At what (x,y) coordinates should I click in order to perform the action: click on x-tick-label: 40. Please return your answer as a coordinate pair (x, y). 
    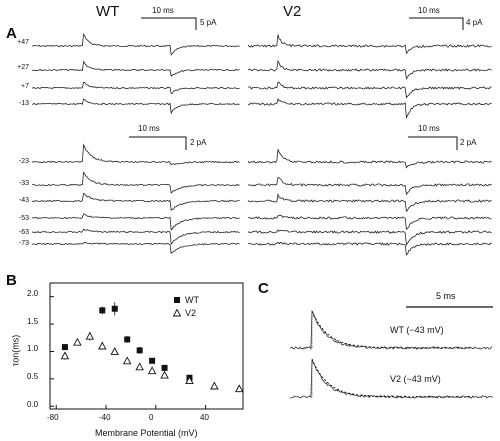
    Looking at the image, I should click on (204, 417).